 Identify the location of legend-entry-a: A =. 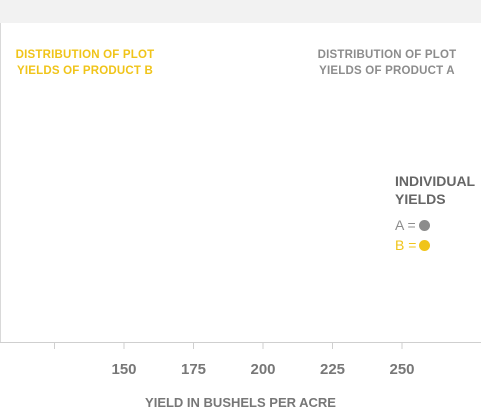
(412, 225).